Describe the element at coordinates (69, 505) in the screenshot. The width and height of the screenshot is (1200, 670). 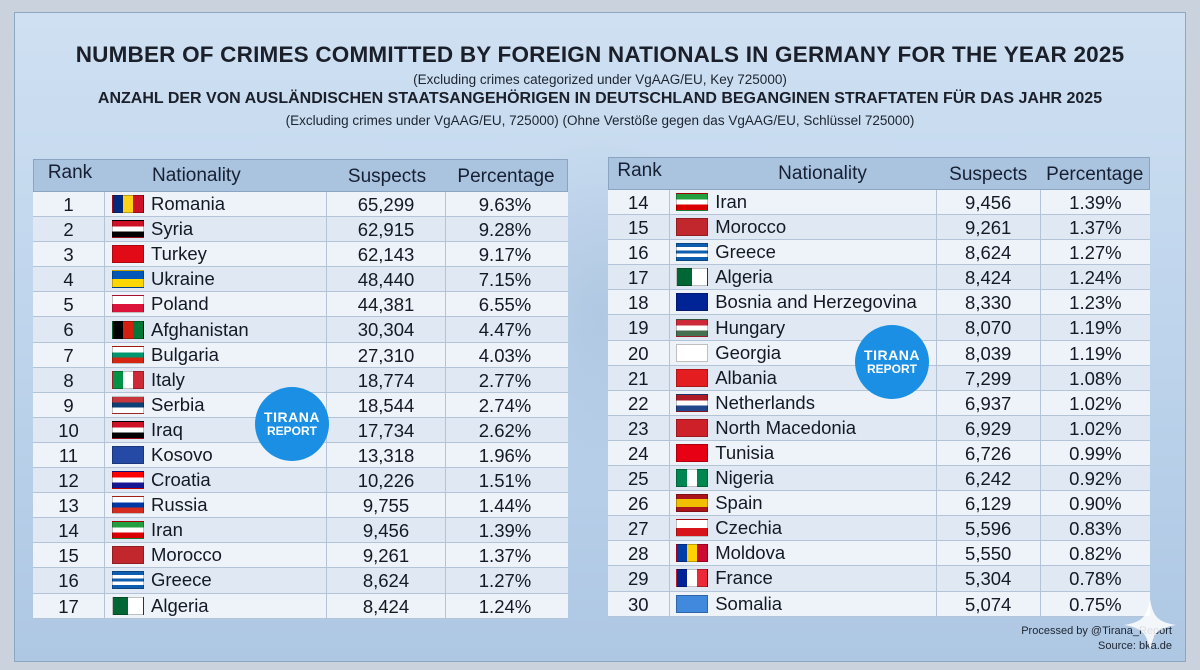
I see `rank-cell: 13` at that location.